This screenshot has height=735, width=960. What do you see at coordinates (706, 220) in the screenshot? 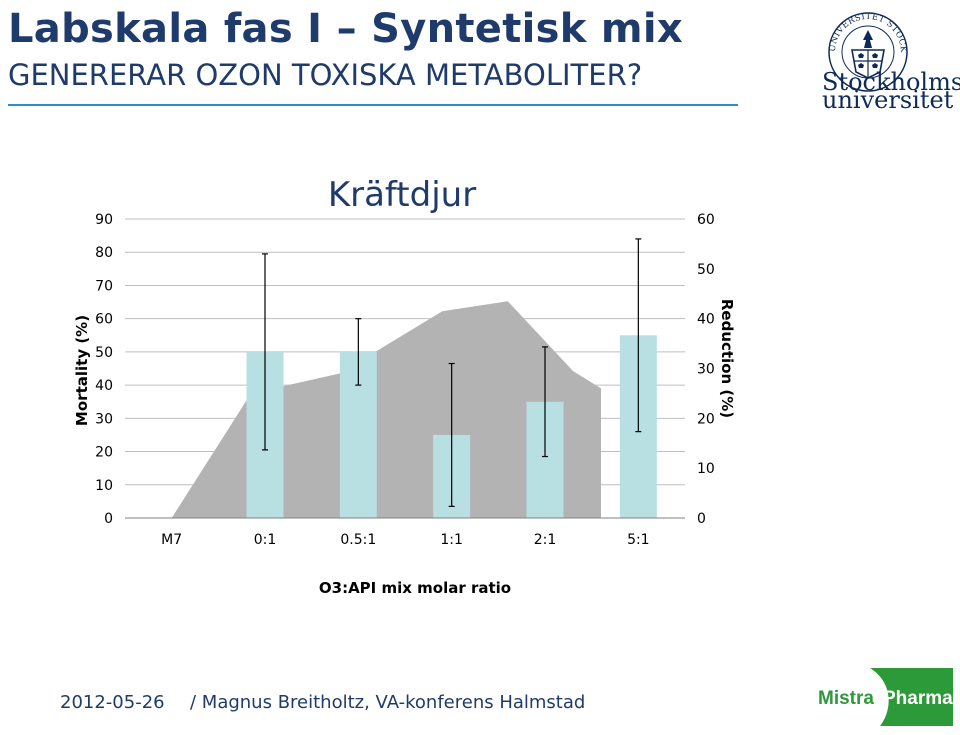
I see `y2-tick-label: 60` at bounding box center [706, 220].